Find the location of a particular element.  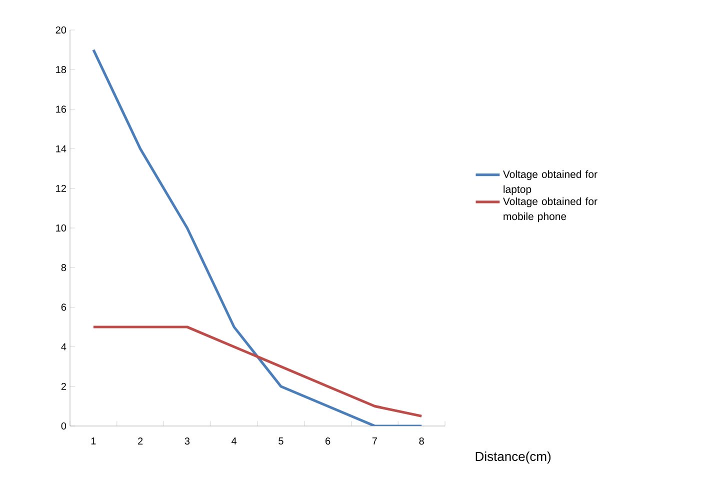

y-tick-label: 14 is located at coordinates (61, 148).